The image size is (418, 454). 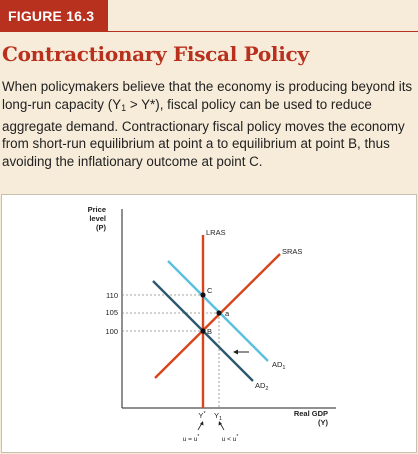 What do you see at coordinates (220, 423) in the screenshot?
I see `y1-arrow-icon` at bounding box center [220, 423].